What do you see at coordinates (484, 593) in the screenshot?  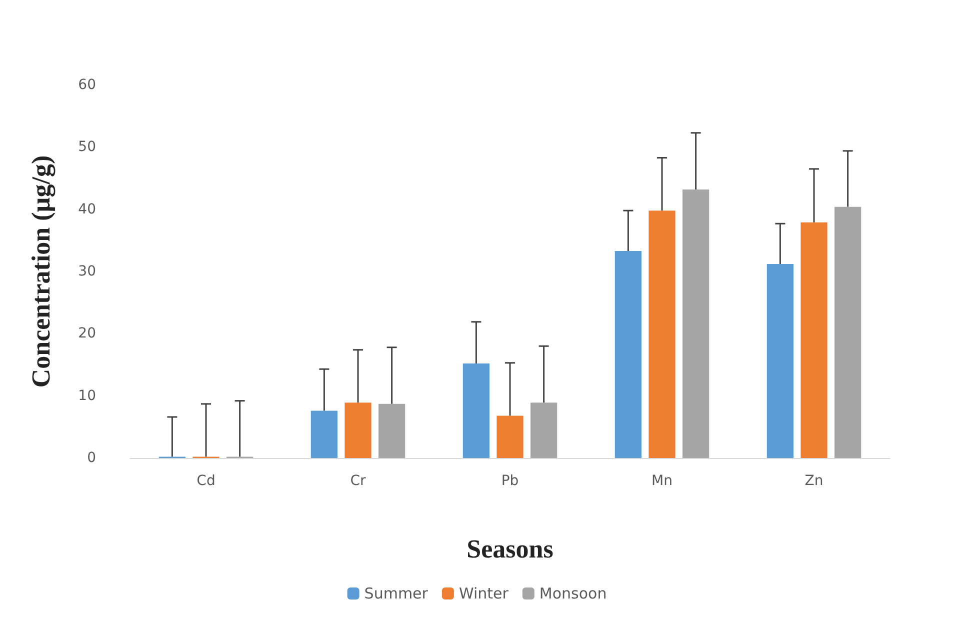 I see `legend-label: Winter` at bounding box center [484, 593].